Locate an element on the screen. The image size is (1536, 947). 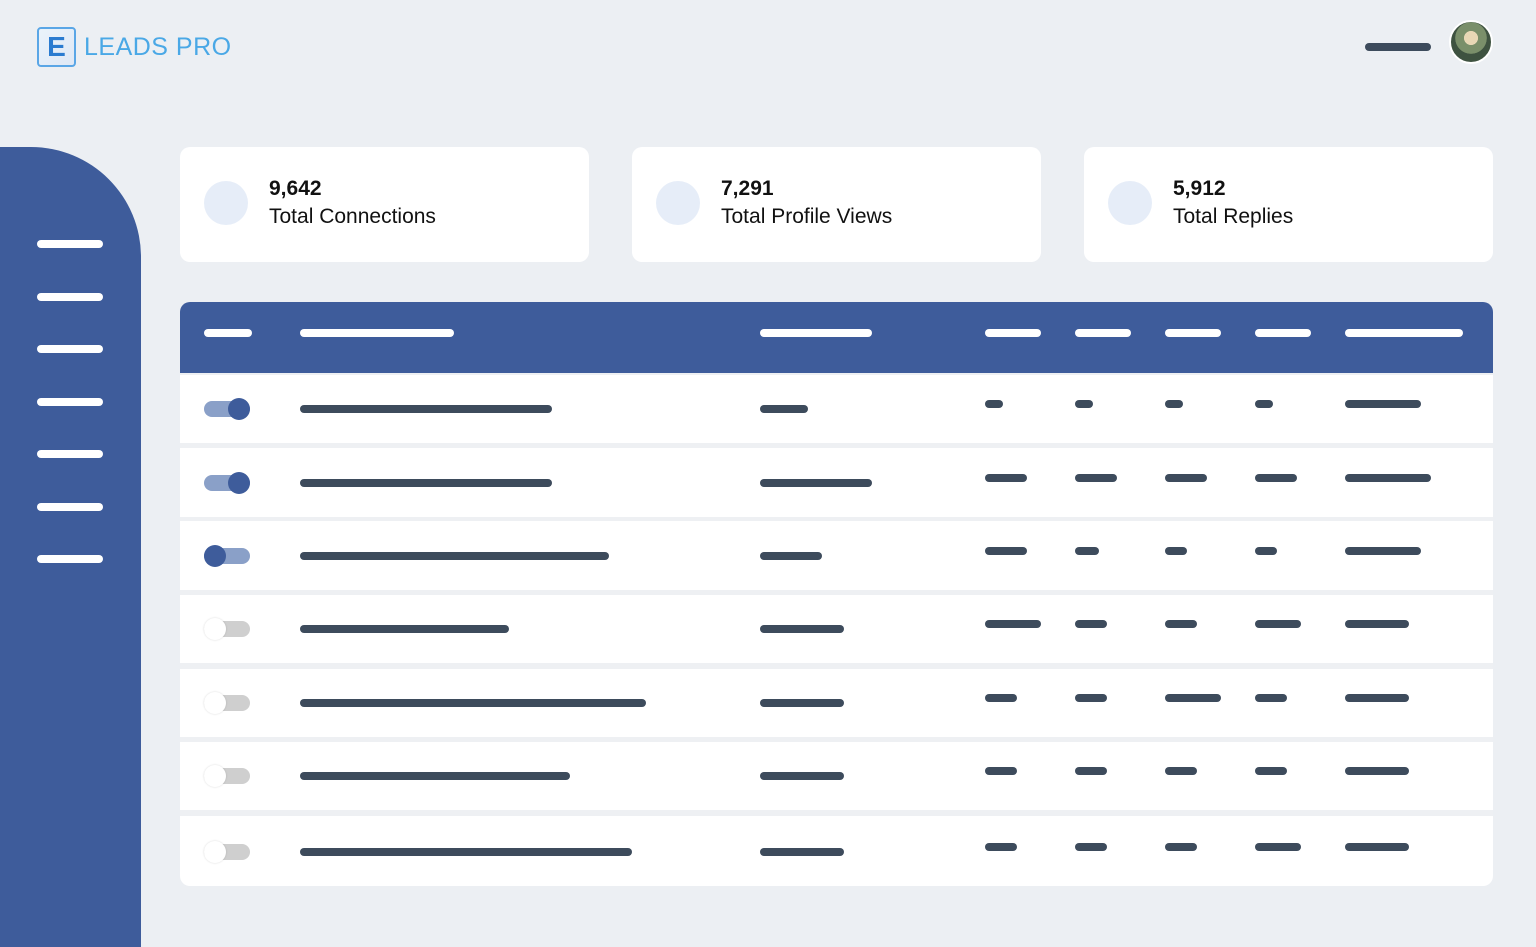
stat-label: Total Profile Views is located at coordinates (807, 216).